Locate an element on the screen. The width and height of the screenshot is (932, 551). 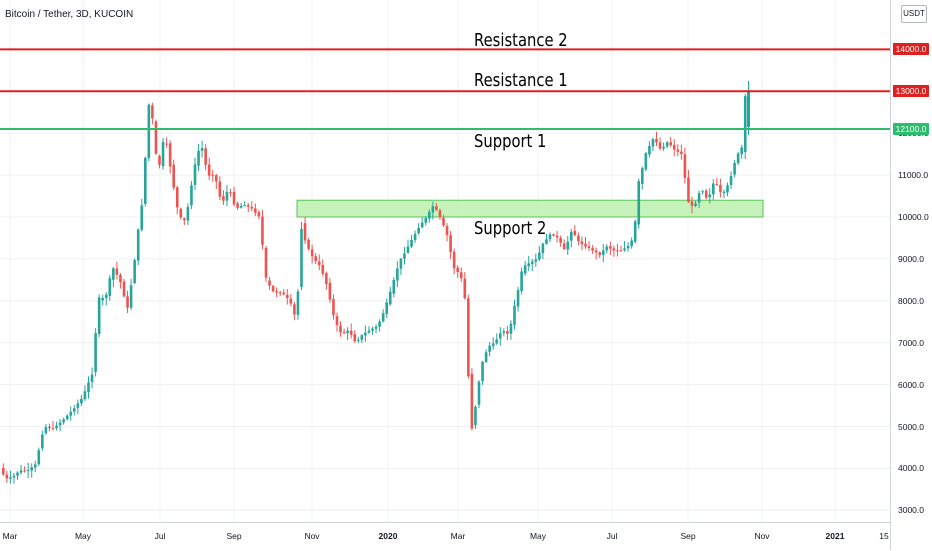
resistance-2-label: Resistance 2 is located at coordinates (521, 40).